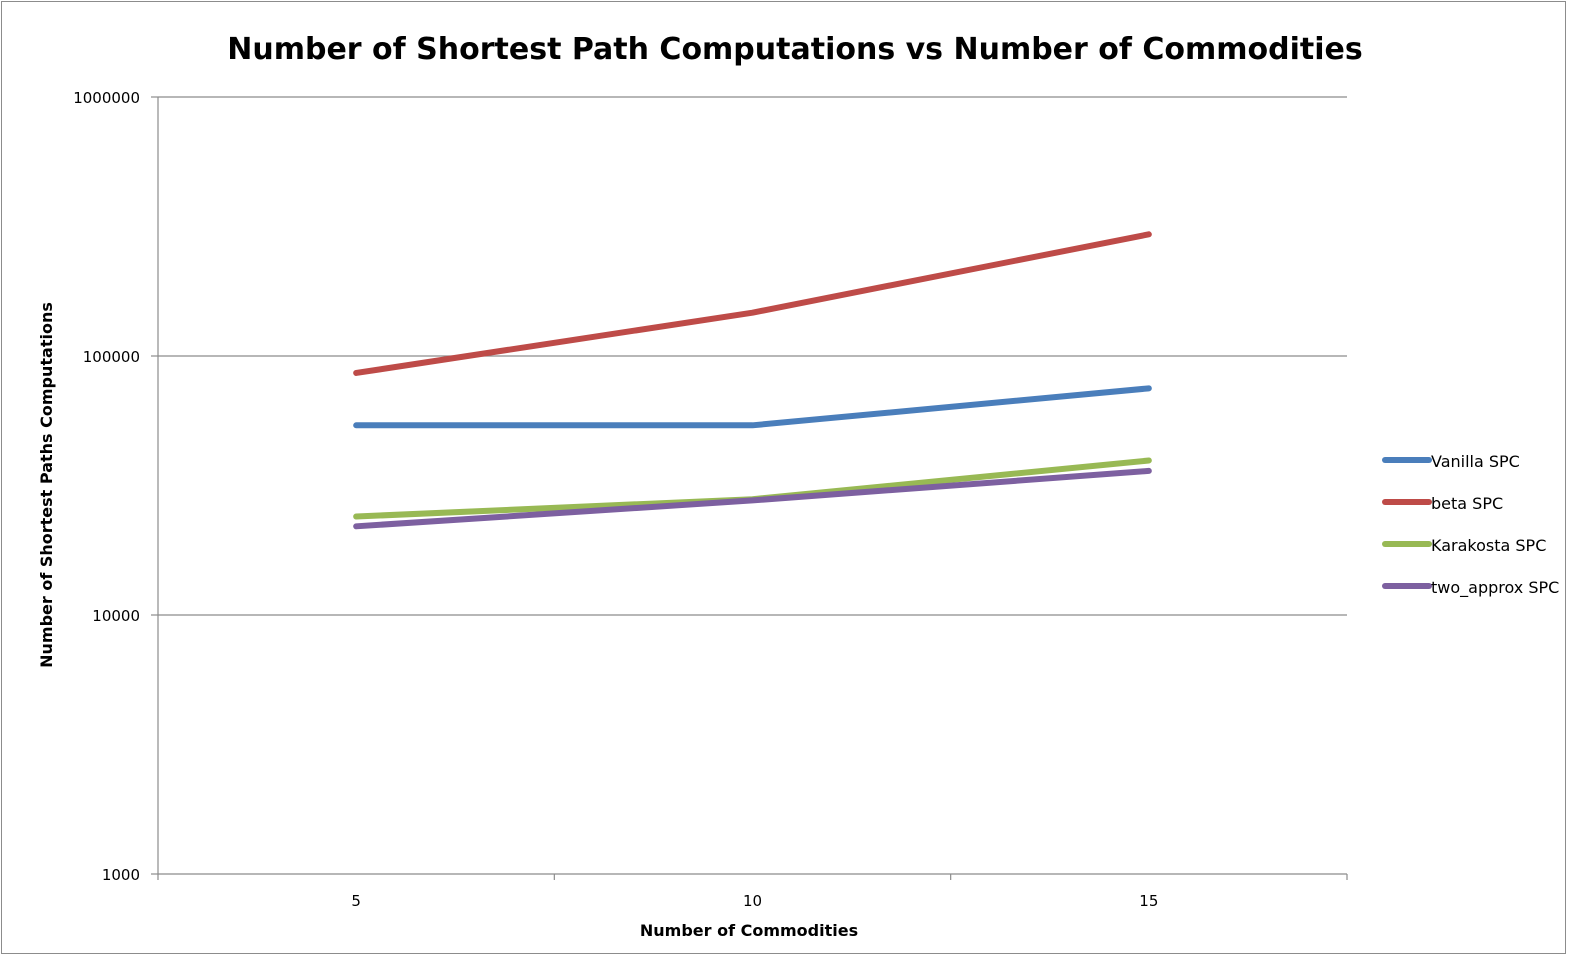  What do you see at coordinates (46, 485) in the screenshot?
I see `y-axis-label: Number of Shortest Paths Computations` at bounding box center [46, 485].